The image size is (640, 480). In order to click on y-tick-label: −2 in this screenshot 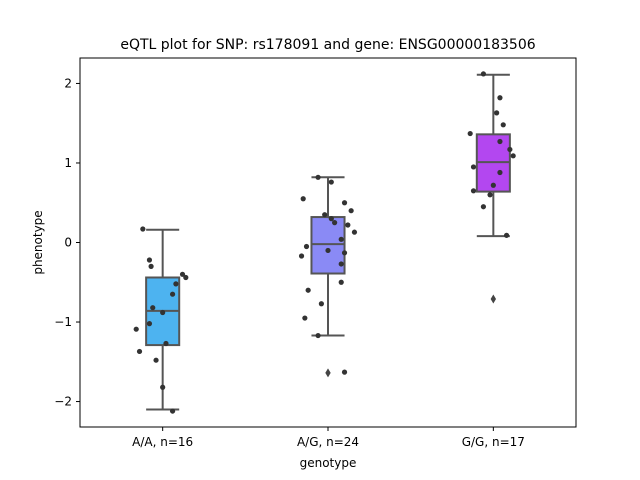, I will do `click(63, 402)`.